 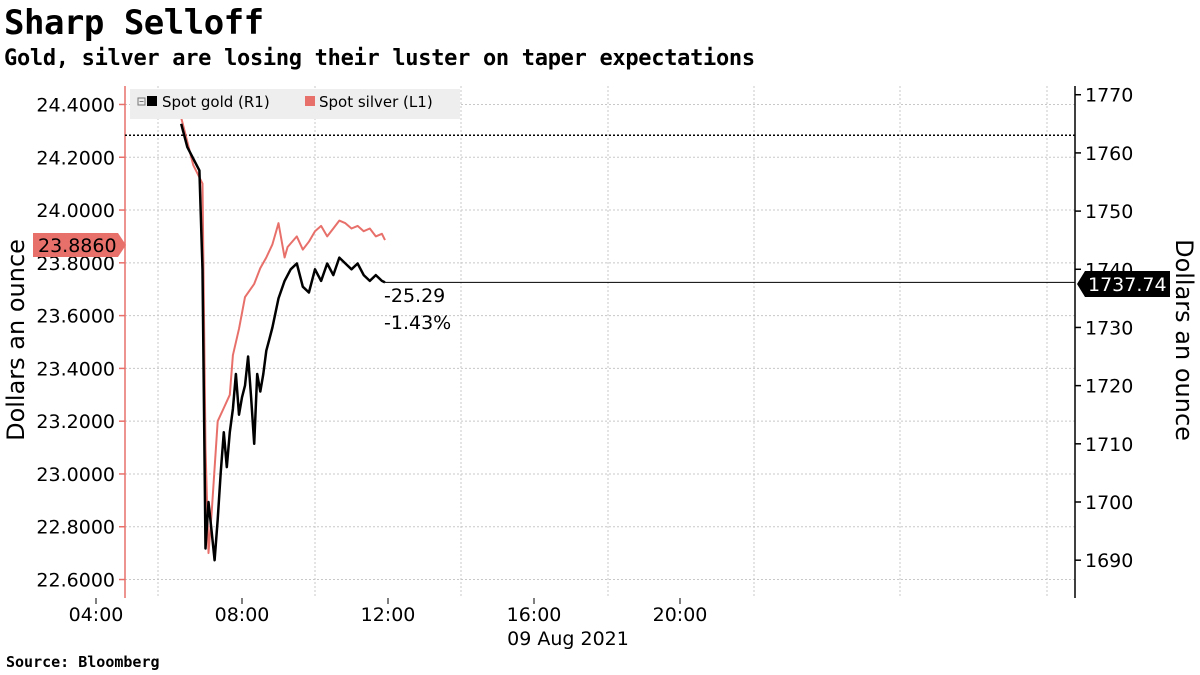 What do you see at coordinates (680, 615) in the screenshot?
I see `x-tick-label: 20:00` at bounding box center [680, 615].